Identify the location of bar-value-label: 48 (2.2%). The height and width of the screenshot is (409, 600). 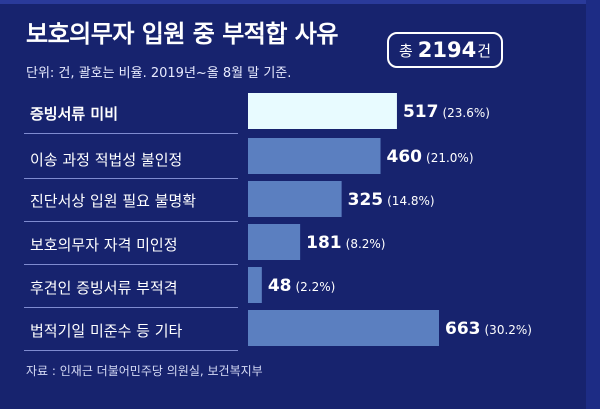
(302, 286).